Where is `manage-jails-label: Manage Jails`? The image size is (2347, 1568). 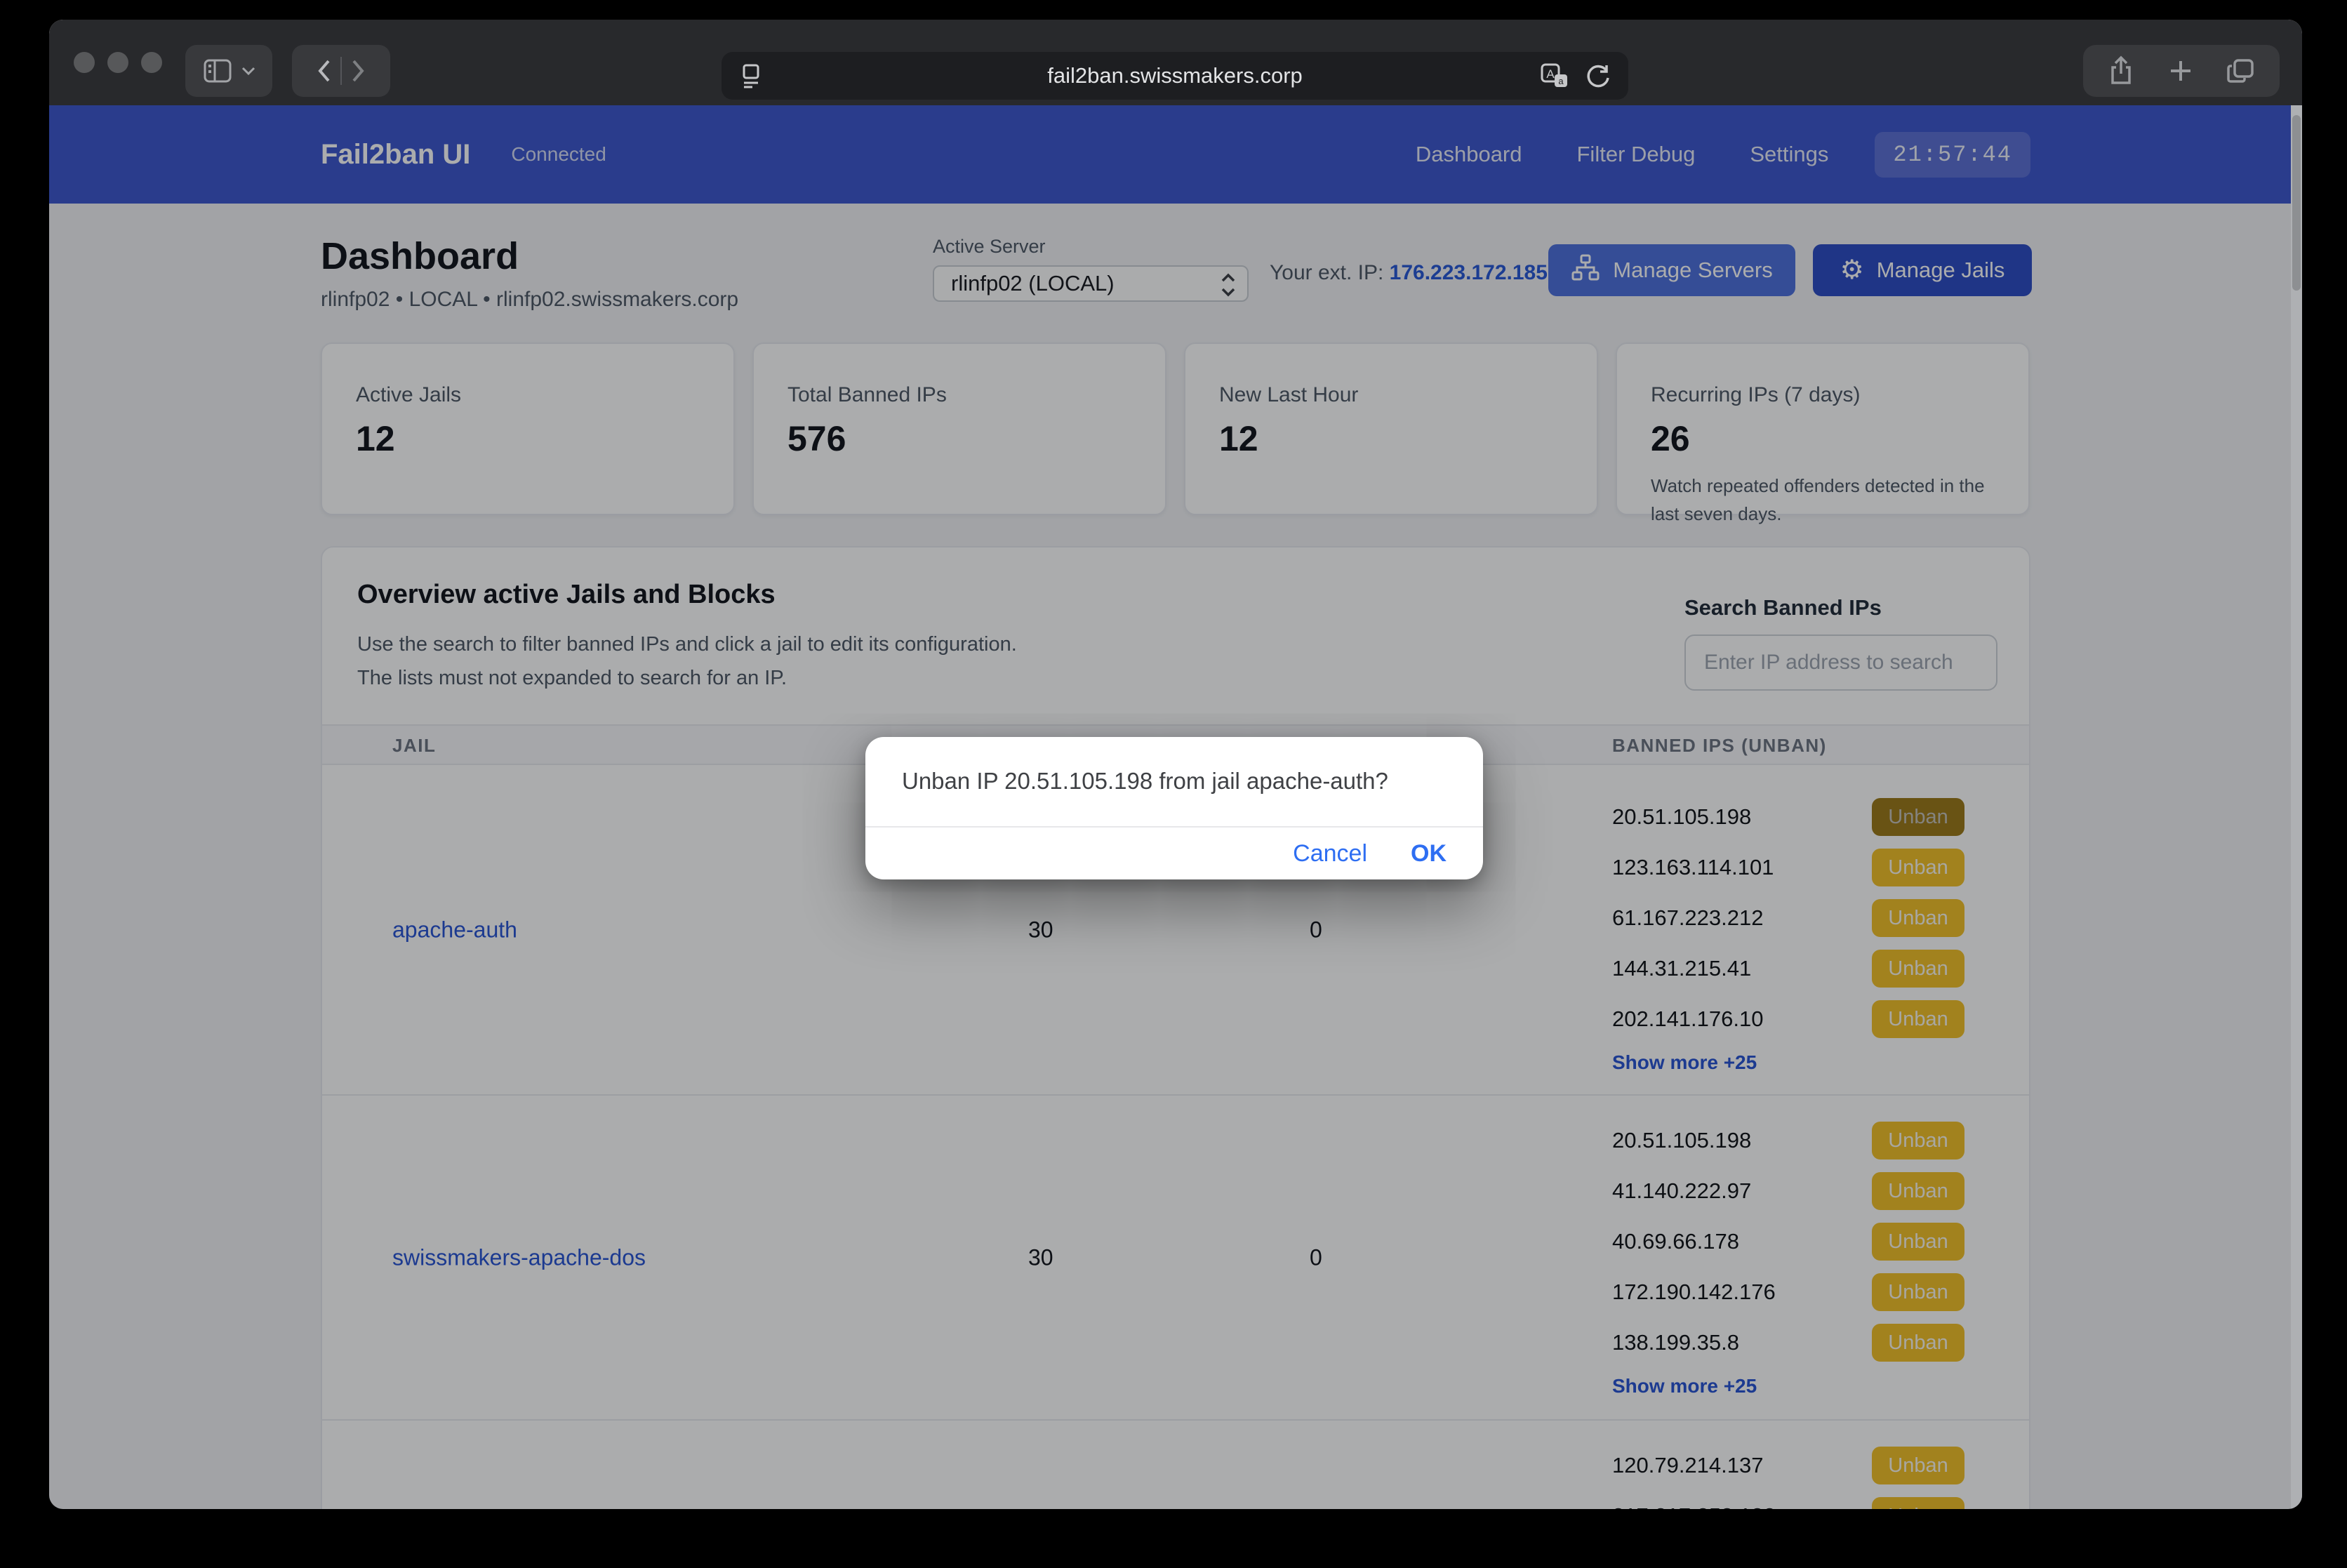
manage-jails-label: Manage Jails is located at coordinates (1940, 270).